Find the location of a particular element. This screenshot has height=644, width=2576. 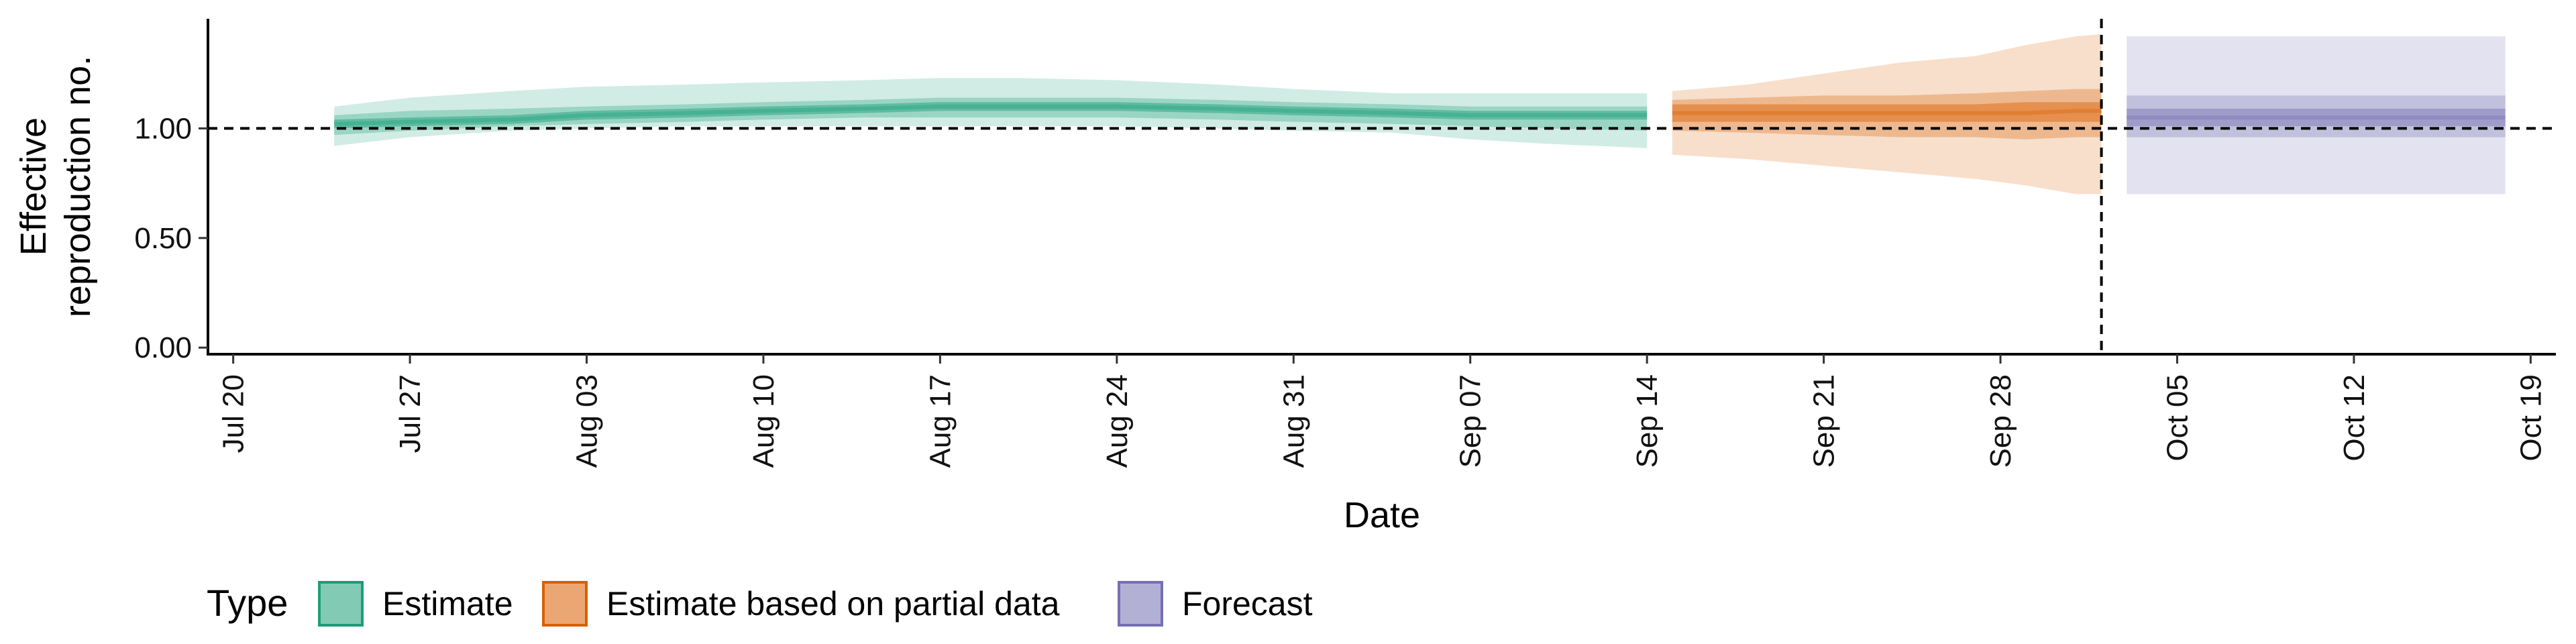

x-tick-label: Jul 27 is located at coordinates (410, 413).